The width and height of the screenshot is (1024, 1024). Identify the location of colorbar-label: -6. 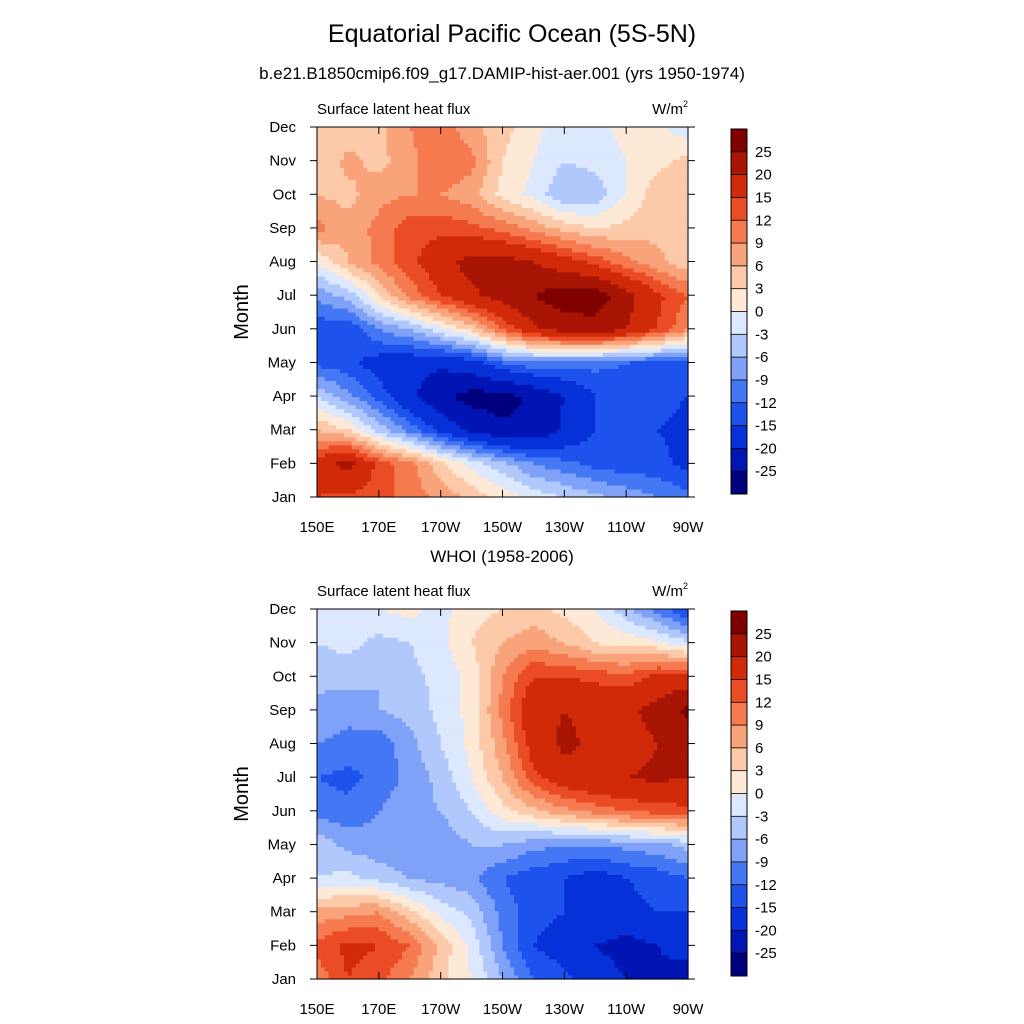
(761, 357).